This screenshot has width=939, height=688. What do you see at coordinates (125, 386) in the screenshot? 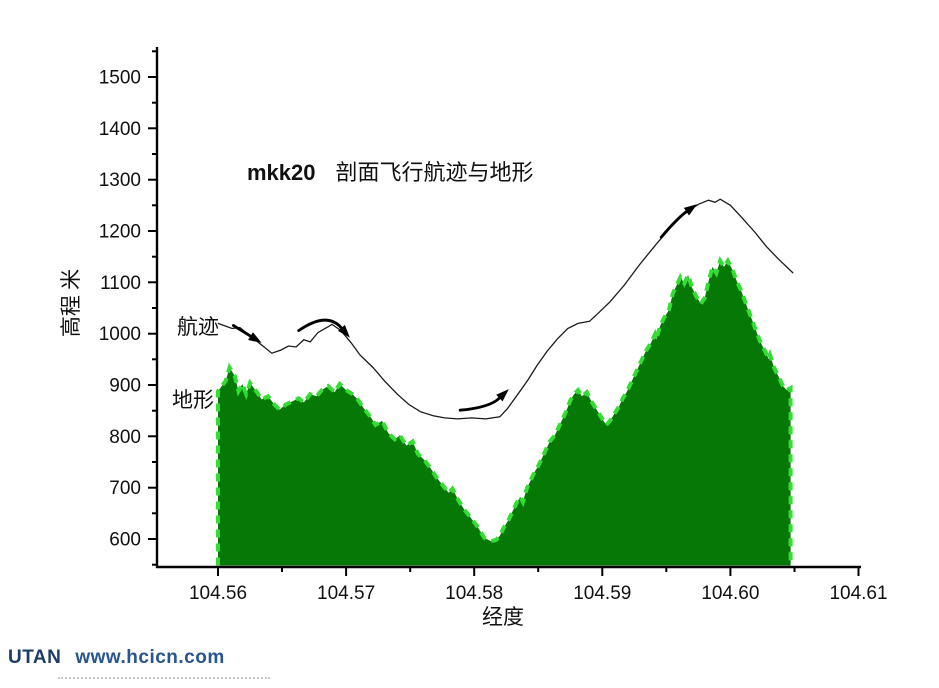
I see `y-tick-label: 900` at bounding box center [125, 386].